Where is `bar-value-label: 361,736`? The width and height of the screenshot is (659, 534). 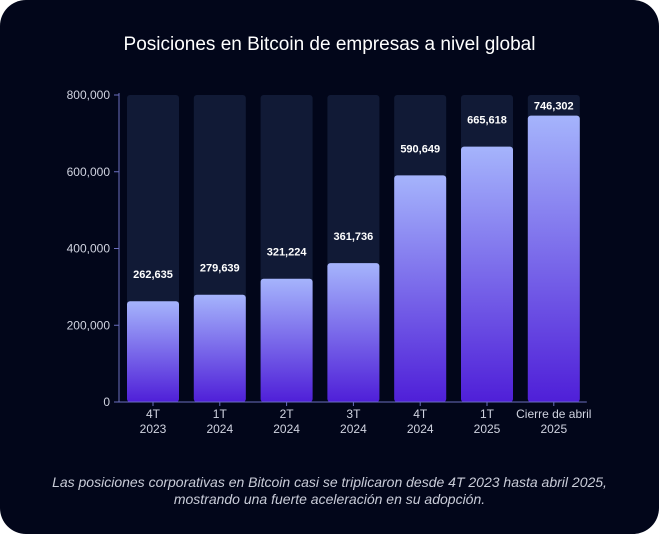
bar-value-label: 361,736 is located at coordinates (354, 237).